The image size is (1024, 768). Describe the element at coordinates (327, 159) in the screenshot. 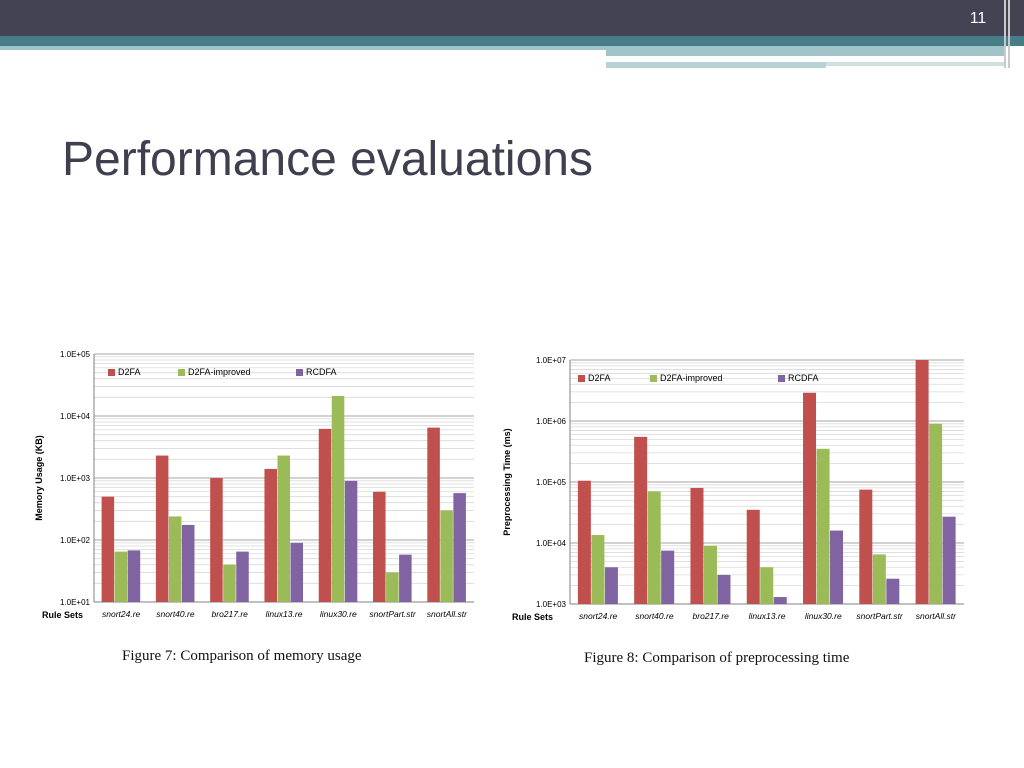

I see `slide-title: Performance evaluations` at that location.